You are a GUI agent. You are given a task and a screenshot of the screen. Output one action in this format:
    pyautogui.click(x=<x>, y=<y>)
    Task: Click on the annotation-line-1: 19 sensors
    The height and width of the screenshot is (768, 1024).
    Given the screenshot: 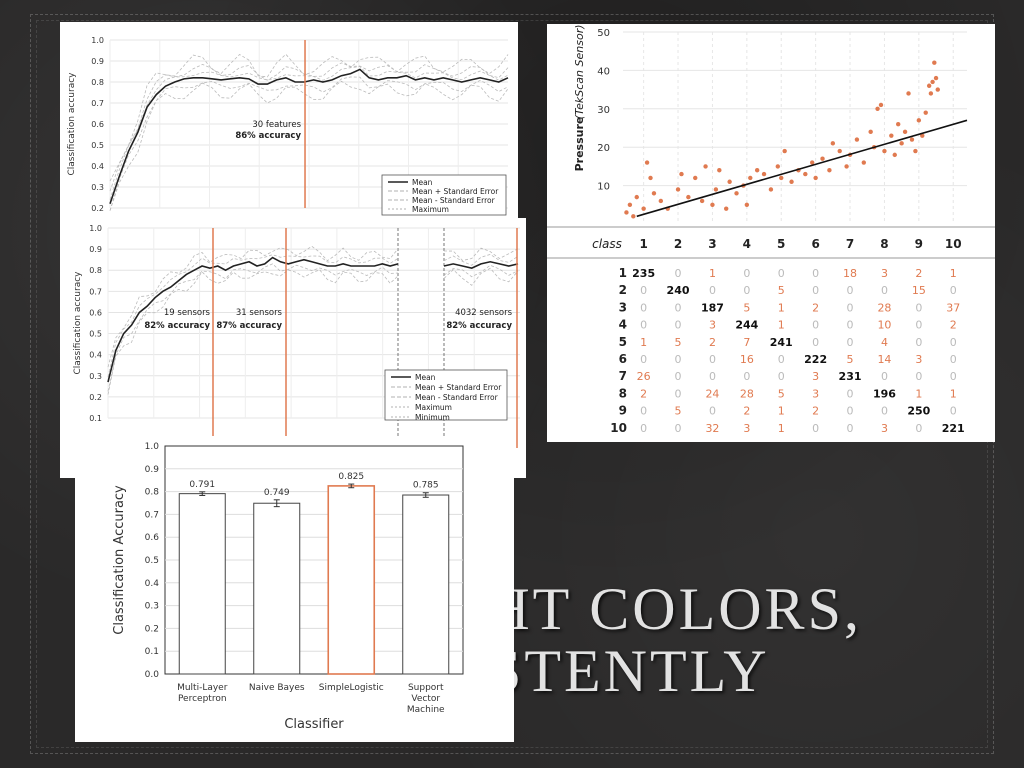 What is the action you would take?
    pyautogui.click(x=187, y=313)
    